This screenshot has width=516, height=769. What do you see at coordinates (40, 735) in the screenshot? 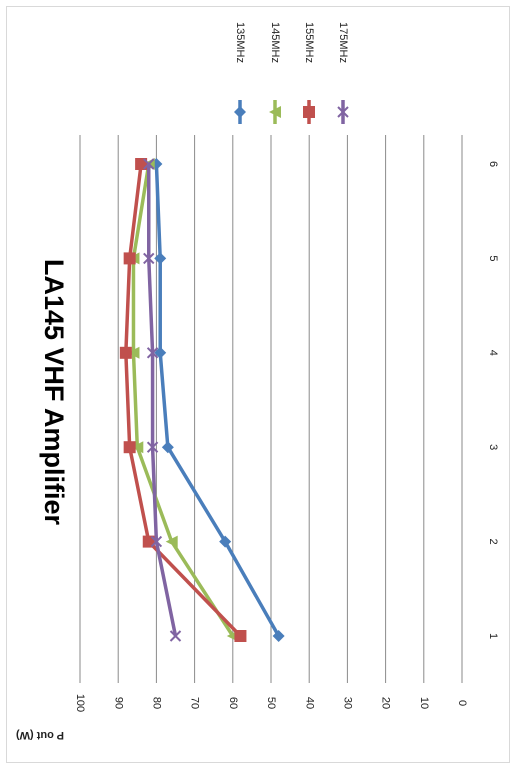
I see `y-axis-label: P out (W)` at bounding box center [40, 735].